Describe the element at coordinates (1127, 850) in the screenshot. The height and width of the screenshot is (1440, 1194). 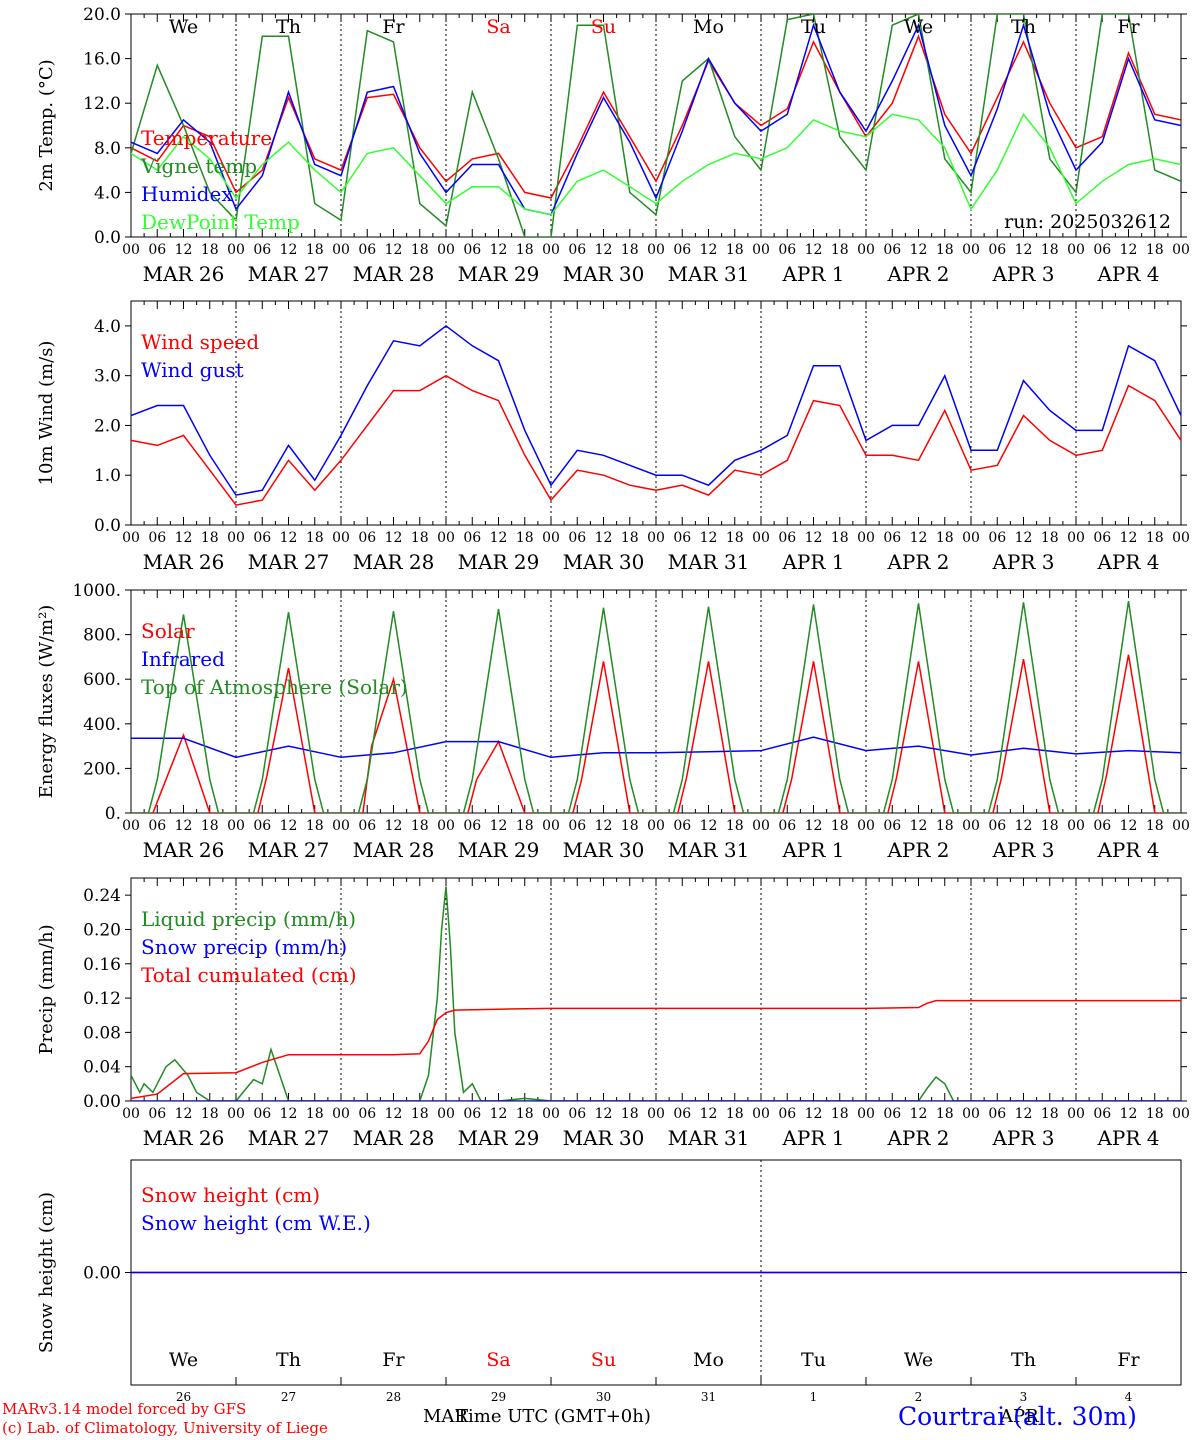
I see `x-date-label: APR 4` at that location.